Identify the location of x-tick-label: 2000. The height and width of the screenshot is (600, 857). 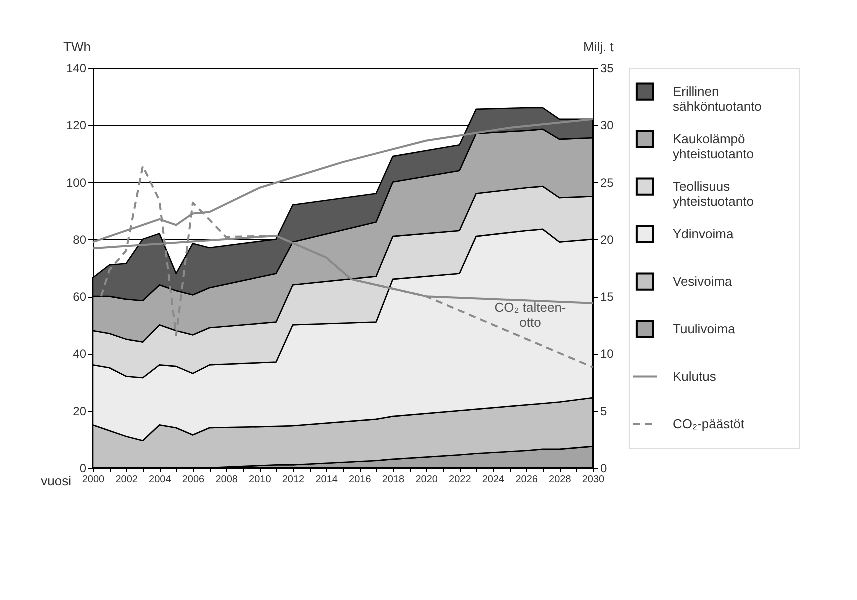
(94, 480).